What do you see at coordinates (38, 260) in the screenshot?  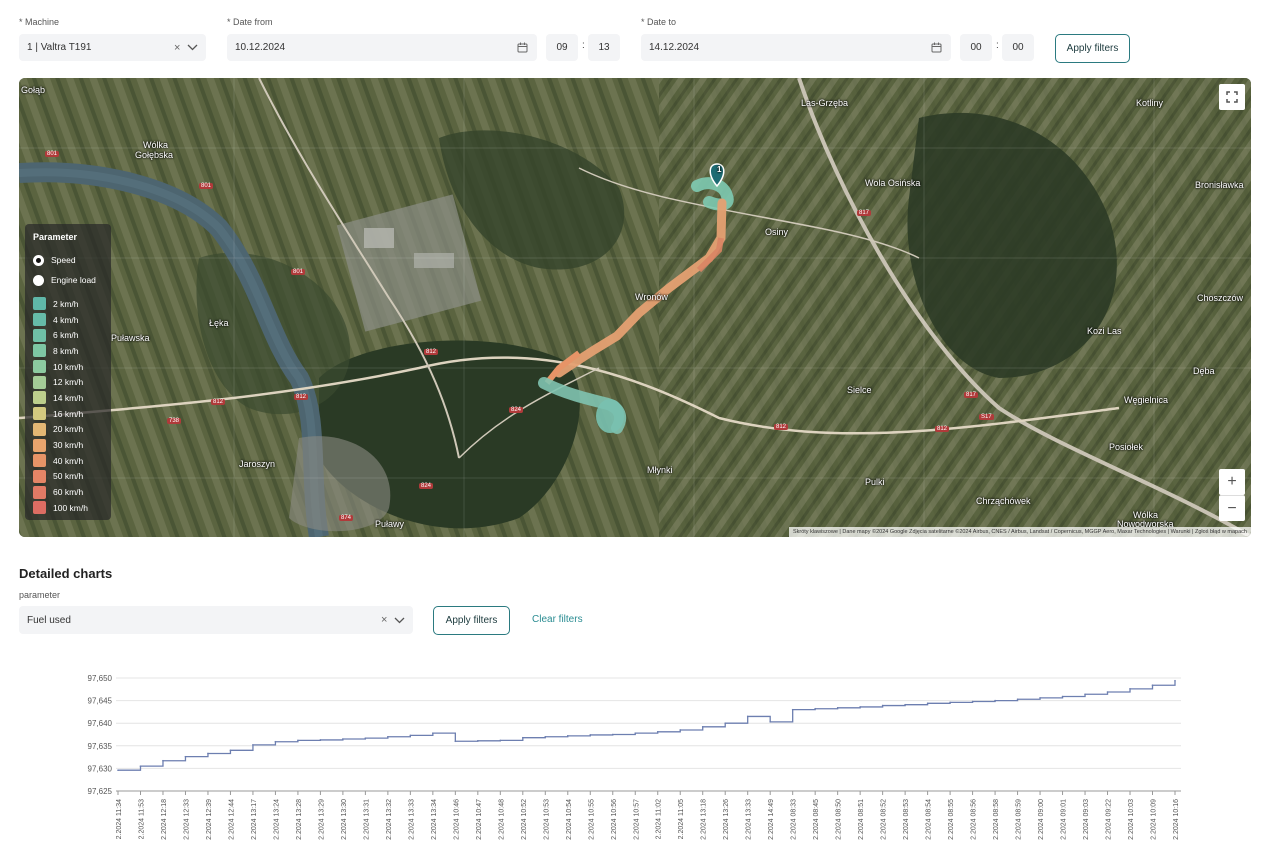 I see `radio-selected-icon` at bounding box center [38, 260].